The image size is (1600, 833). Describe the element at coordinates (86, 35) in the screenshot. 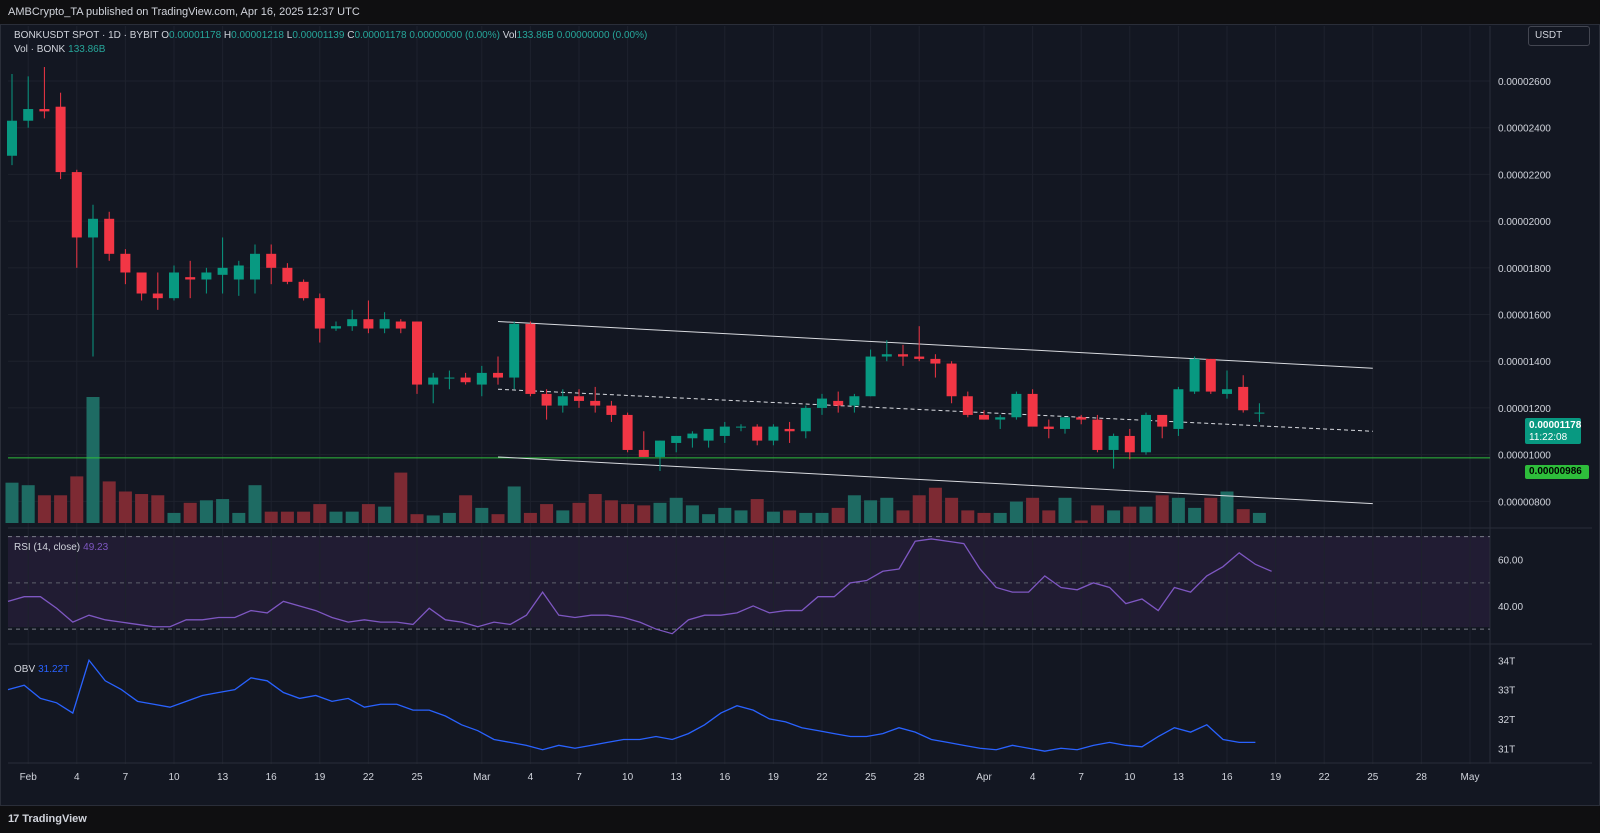

I see `symbol-label: BONKUSDT SPOT · 1D · BYBIT` at that location.